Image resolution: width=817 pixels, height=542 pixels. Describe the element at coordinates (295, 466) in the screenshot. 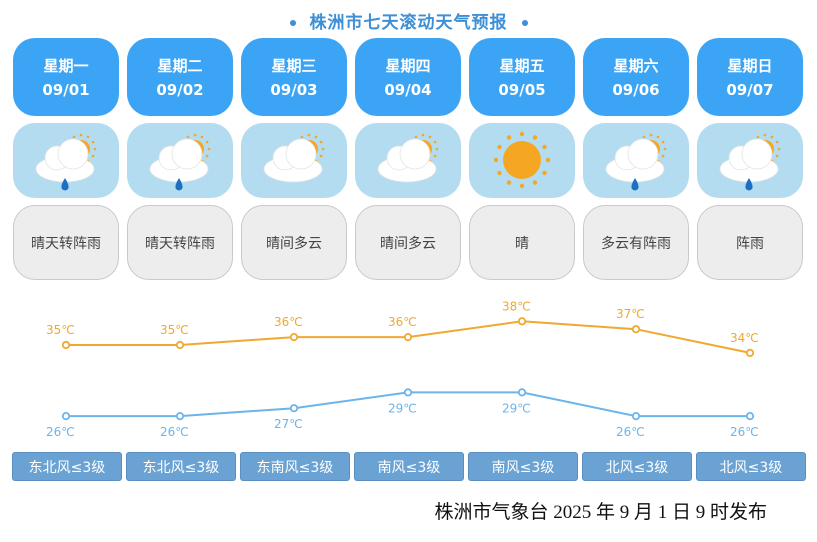

I see `wind-badge: 东南风≤3级` at that location.